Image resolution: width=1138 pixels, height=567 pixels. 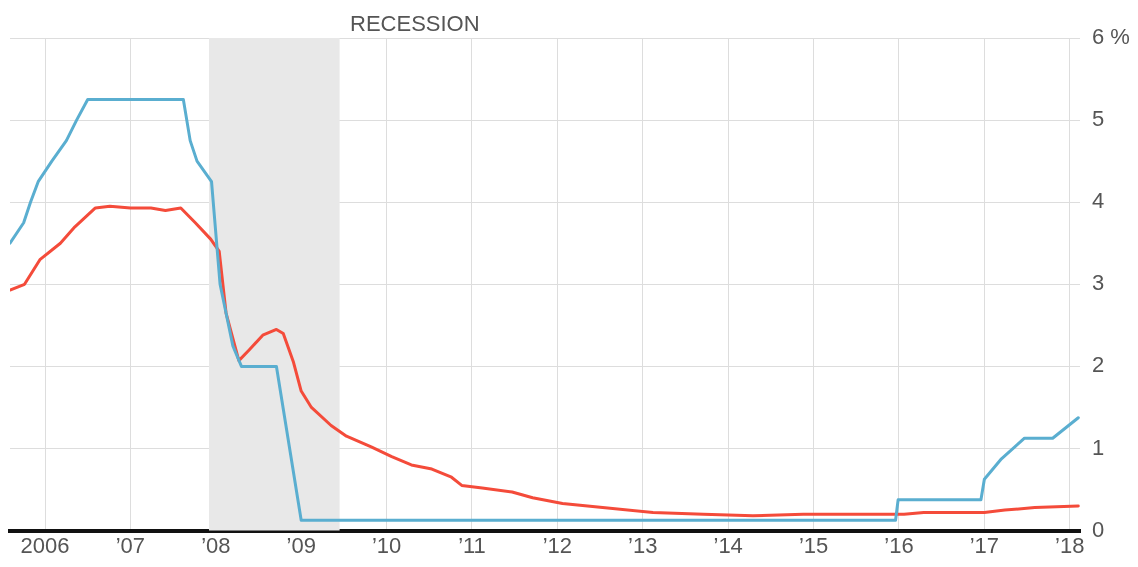 What do you see at coordinates (45, 545) in the screenshot?
I see `x-tick-label: 2006` at bounding box center [45, 545].